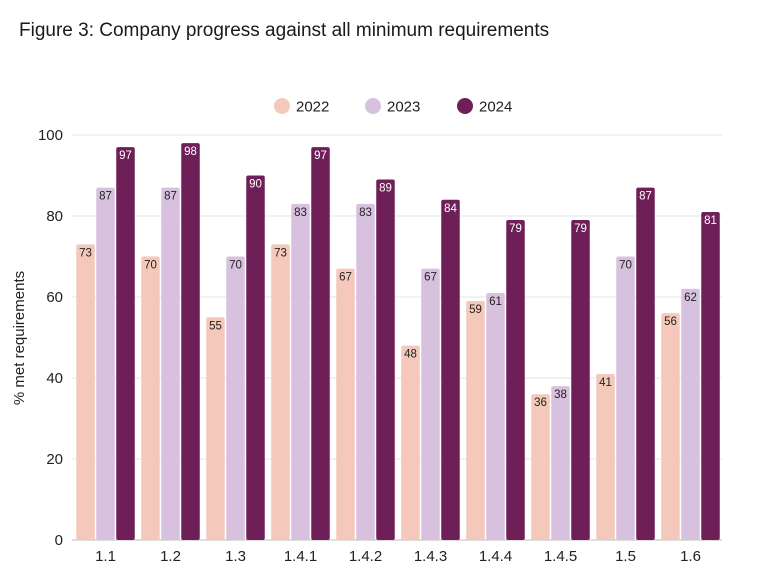 This screenshot has height=575, width=767. Describe the element at coordinates (150, 398) in the screenshot. I see `bar-2022-1.2` at that location.